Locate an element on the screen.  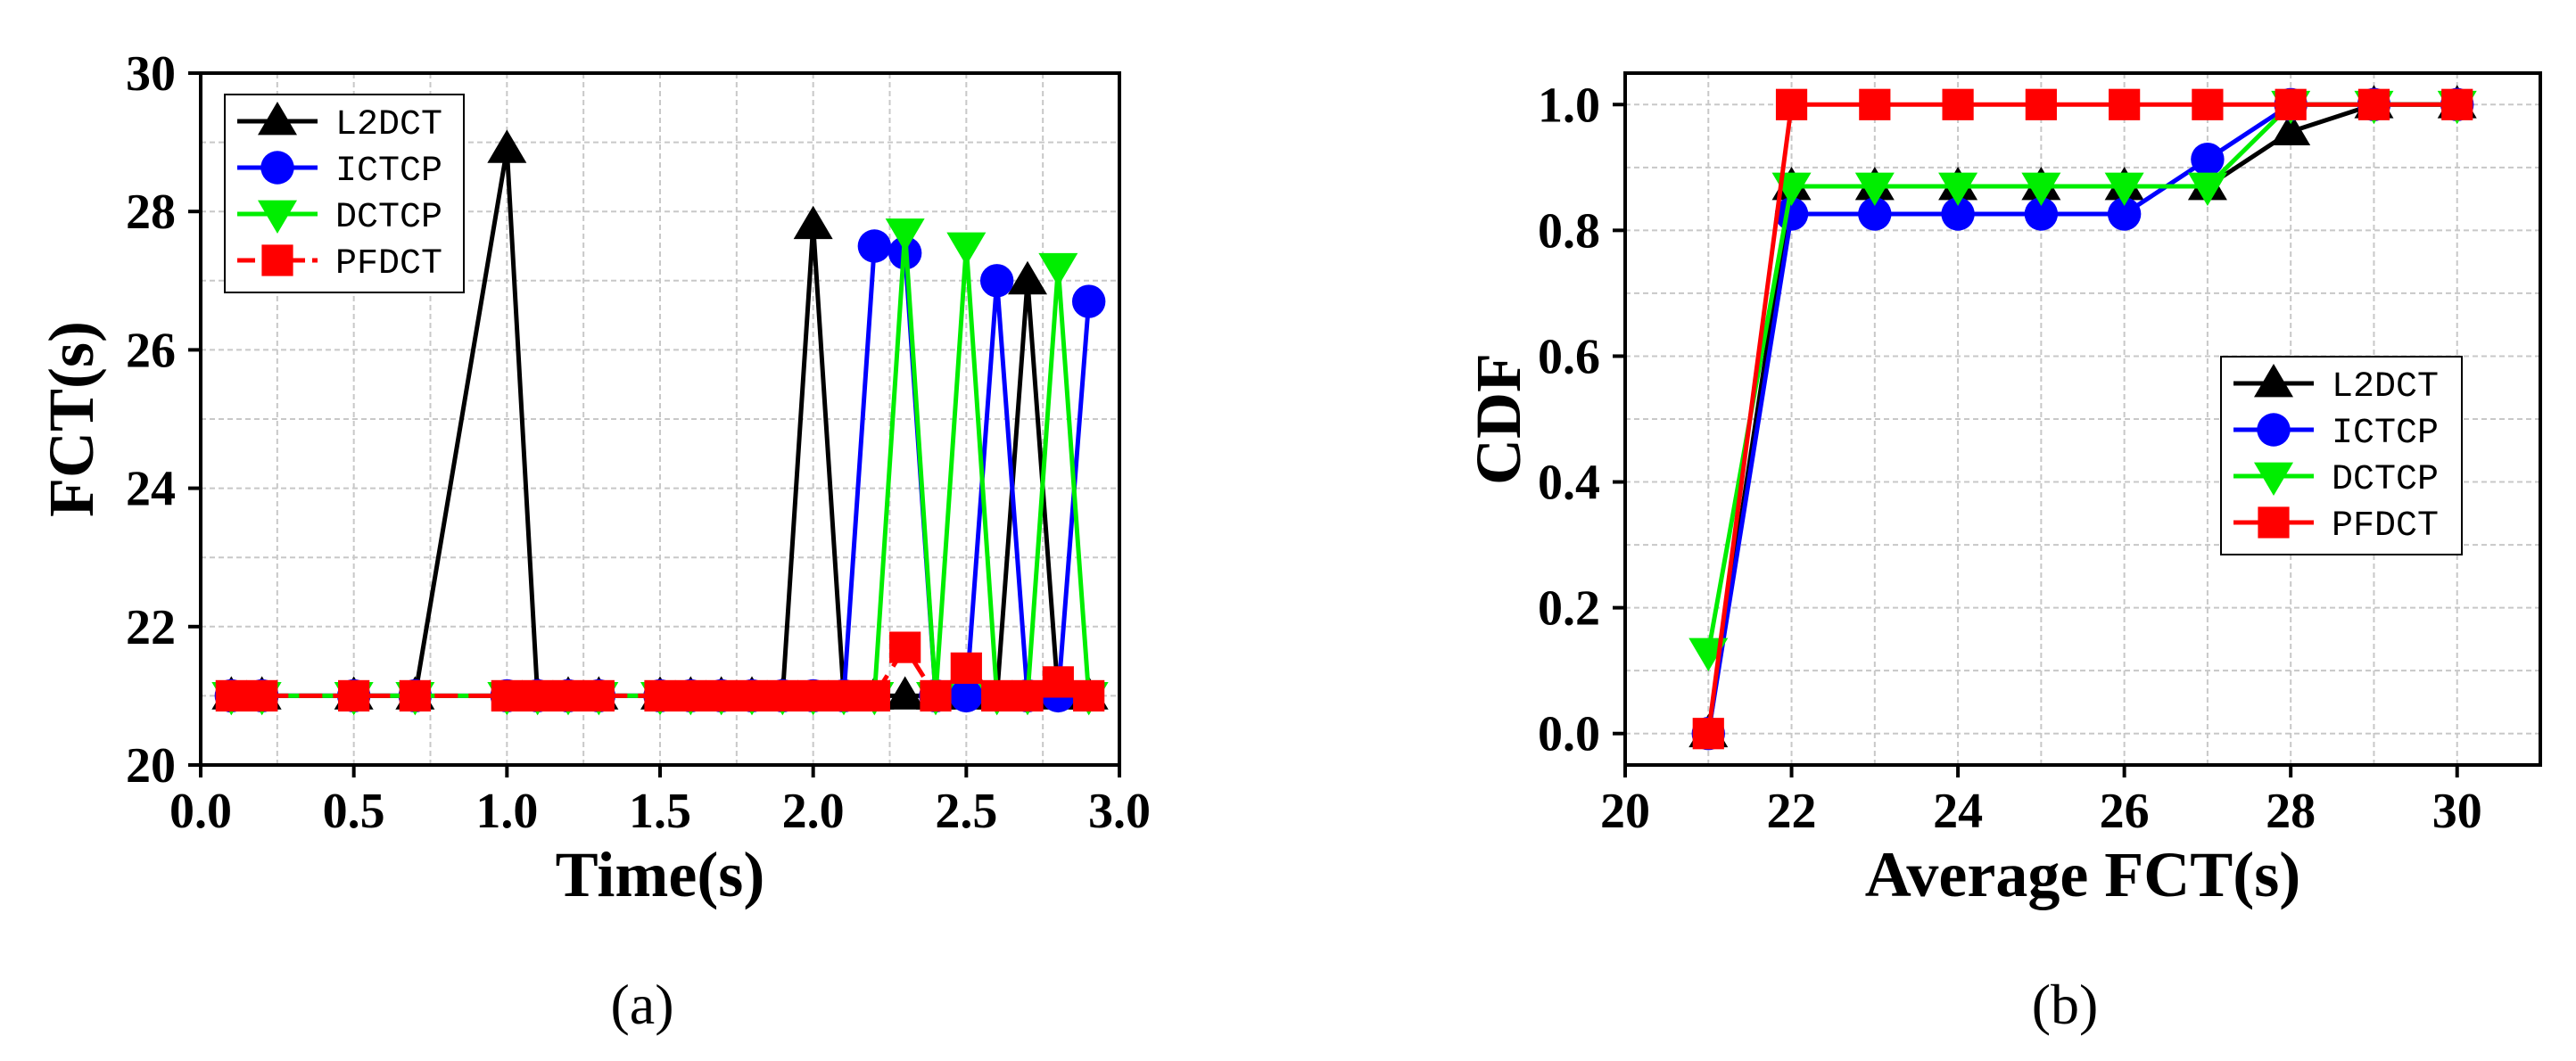
x-axis-title: Time(s) is located at coordinates (661, 874).